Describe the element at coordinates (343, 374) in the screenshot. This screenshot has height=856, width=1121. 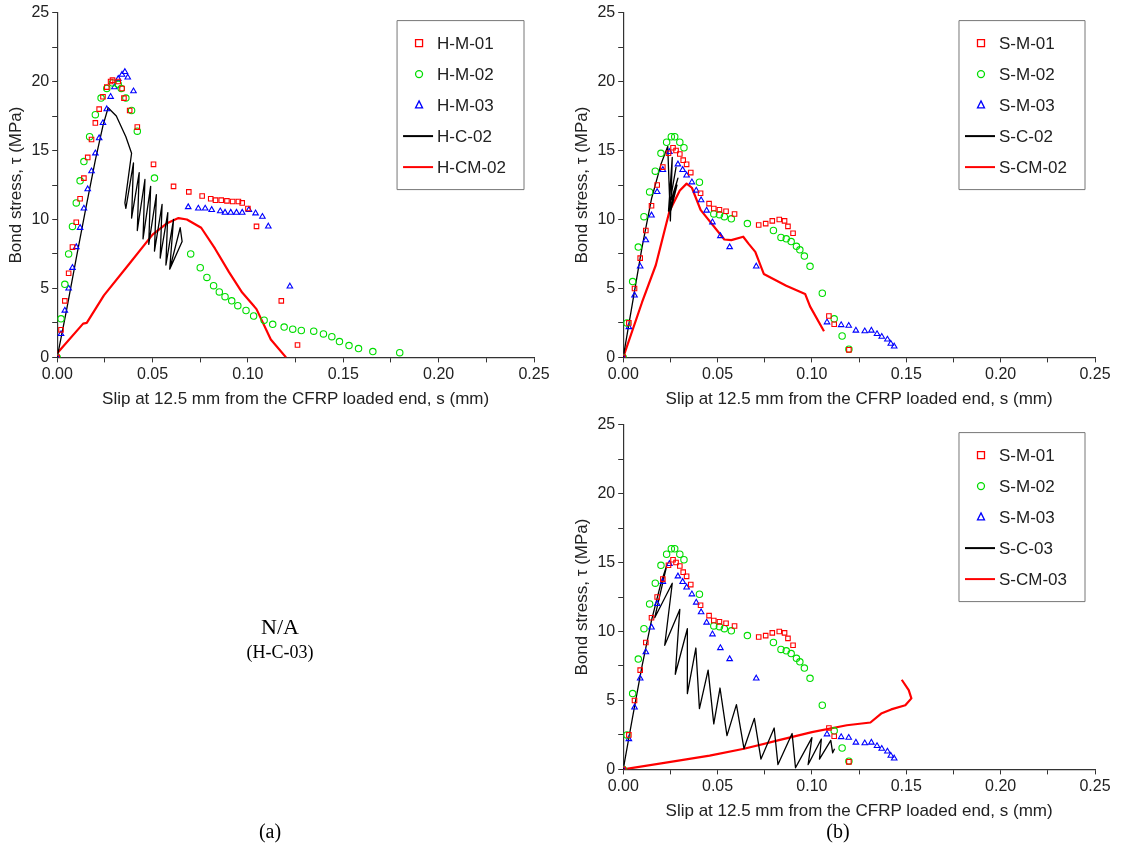
I see `x-tick-label: 0.15` at that location.